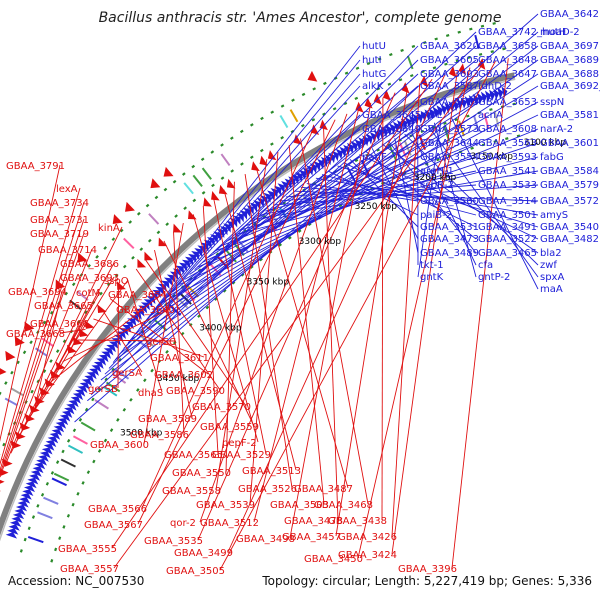 This screenshot has height=600, width=600. What do you see at coordinates (191, 491) in the screenshot?
I see `reverse-gene-label: GBAA_3558` at bounding box center [191, 491].